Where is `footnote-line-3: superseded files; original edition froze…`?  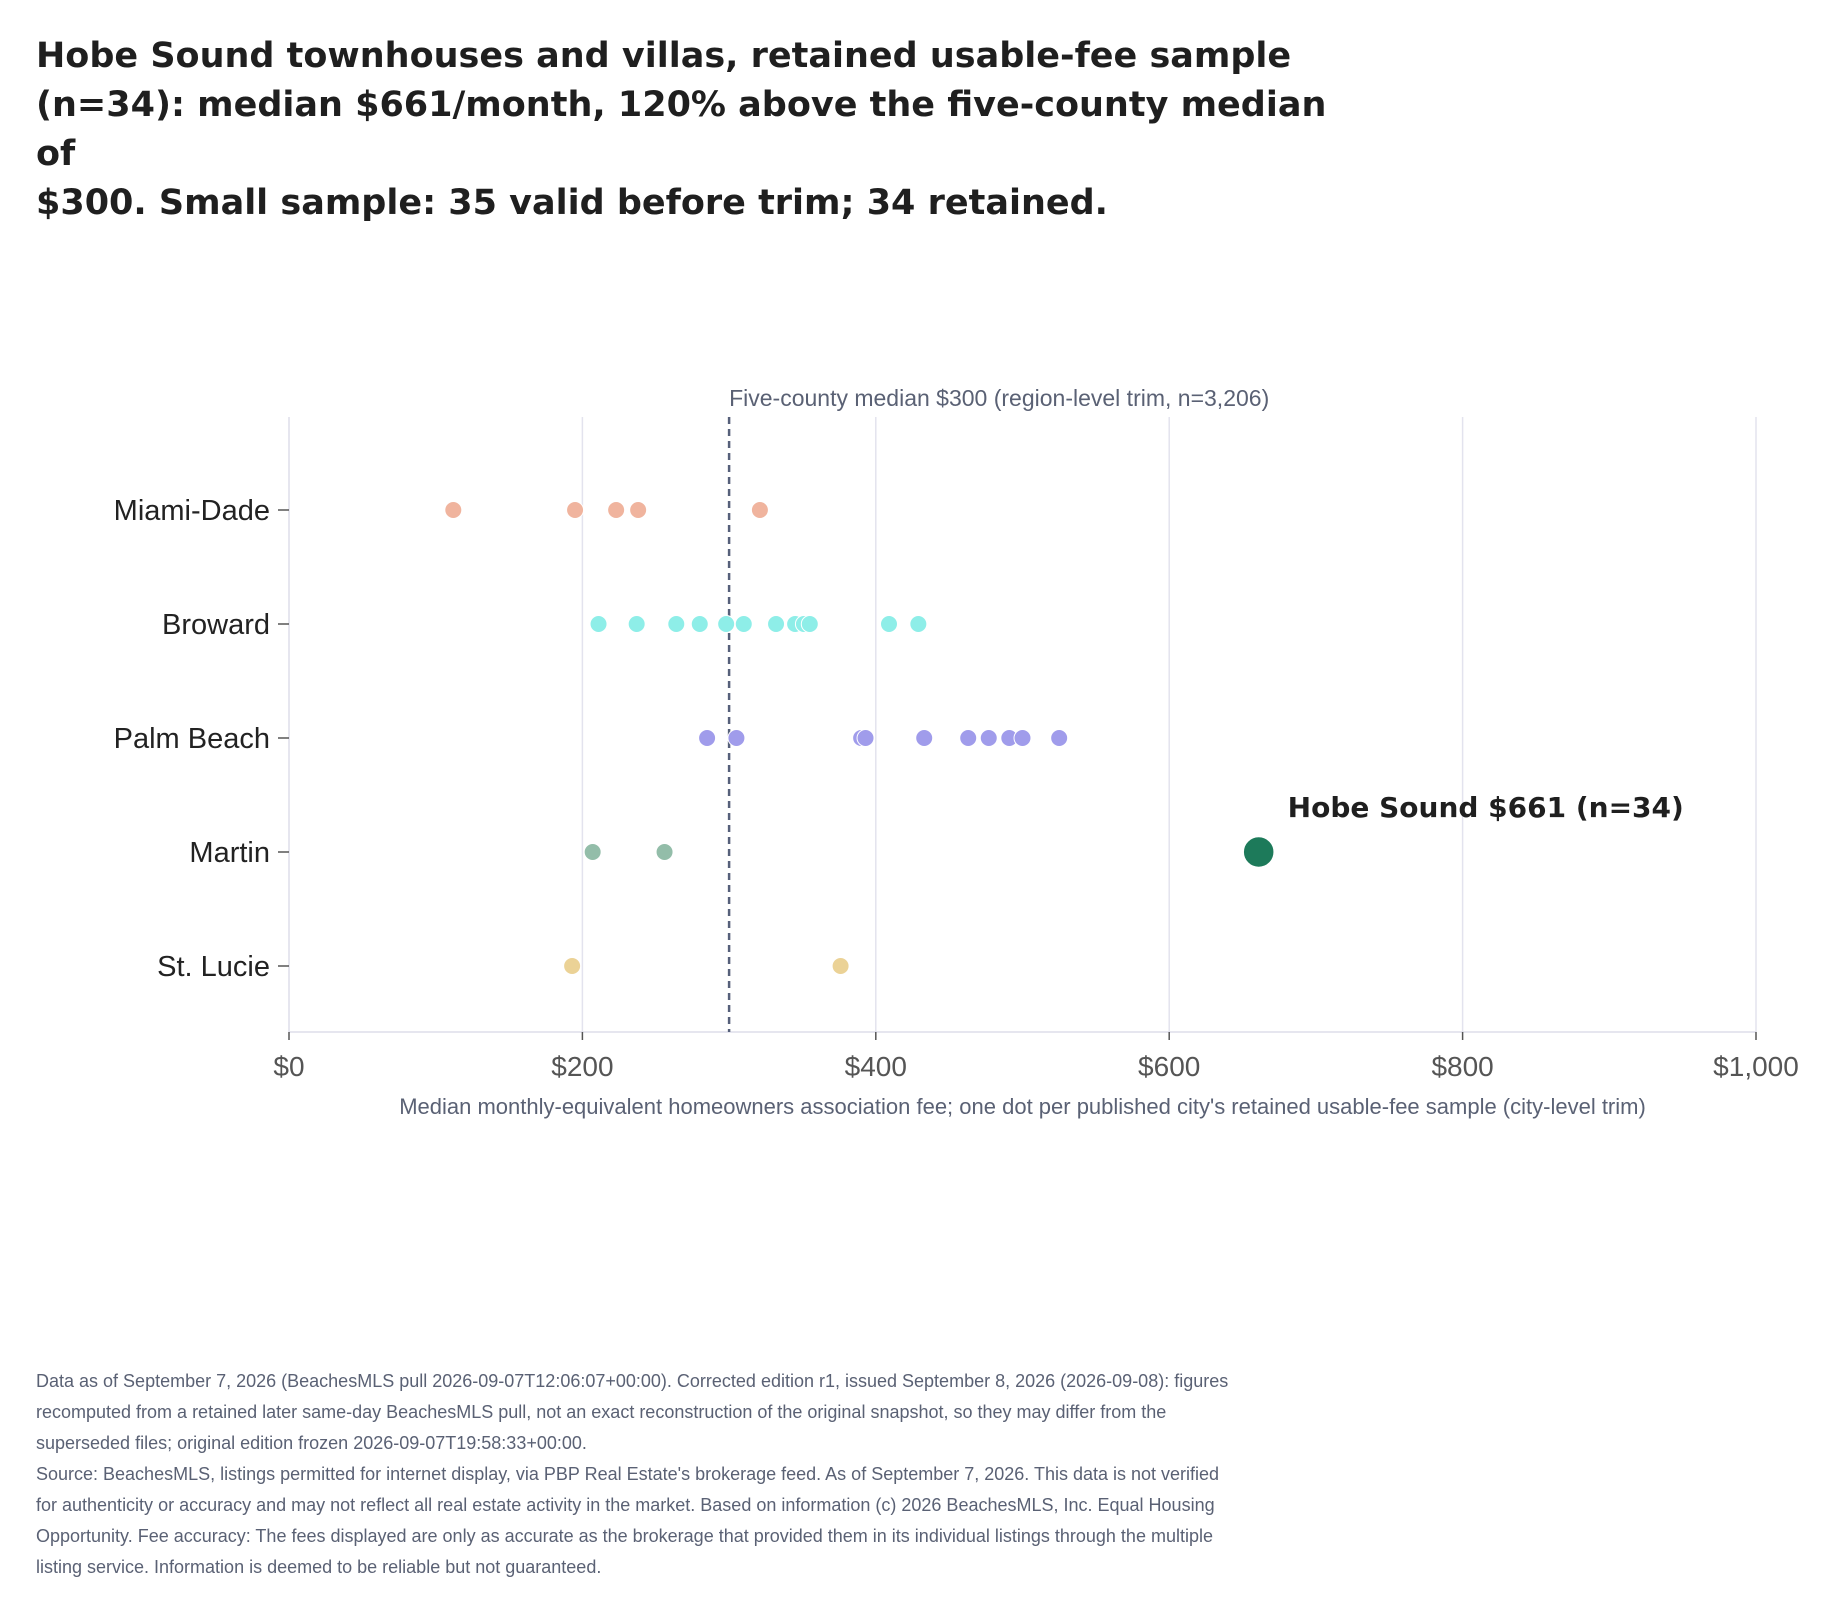
footnote-line-3: superseded files; original edition froze… is located at coordinates (311, 1443).